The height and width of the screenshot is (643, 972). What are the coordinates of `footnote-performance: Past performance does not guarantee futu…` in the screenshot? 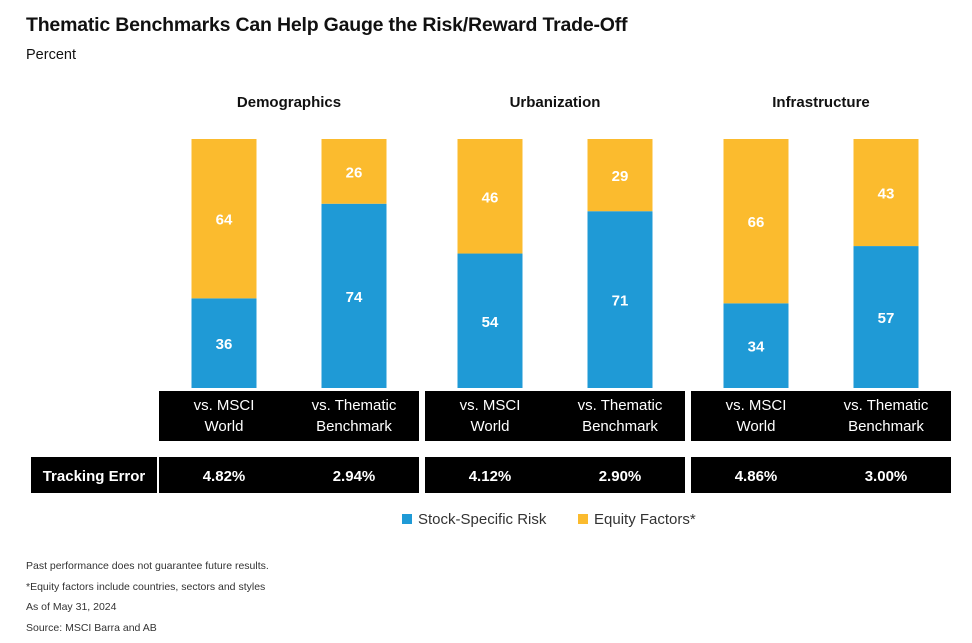 It's located at (147, 566).